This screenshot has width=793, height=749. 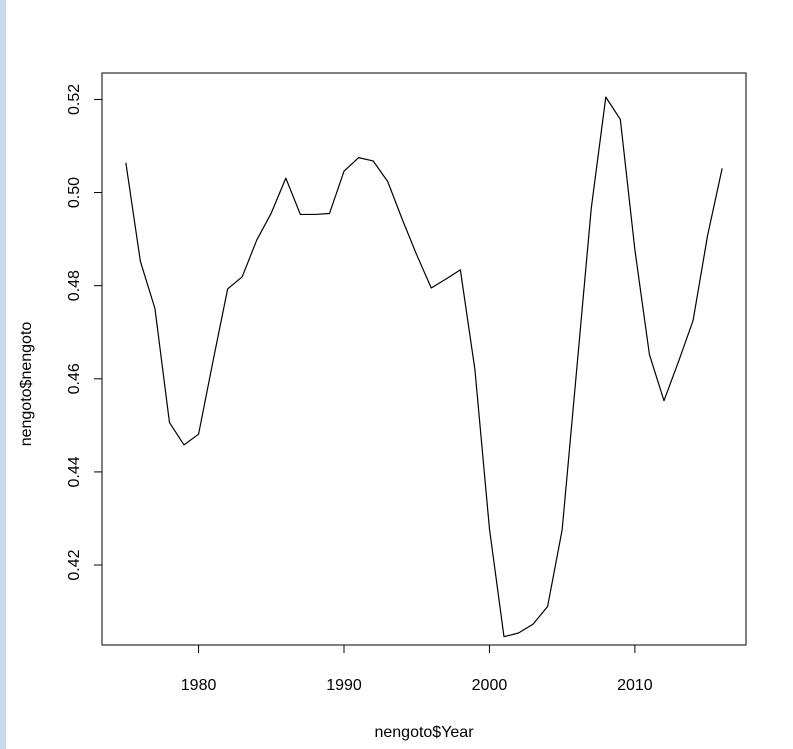 I want to click on x-axis-title: nengoto$Year, so click(x=424, y=732).